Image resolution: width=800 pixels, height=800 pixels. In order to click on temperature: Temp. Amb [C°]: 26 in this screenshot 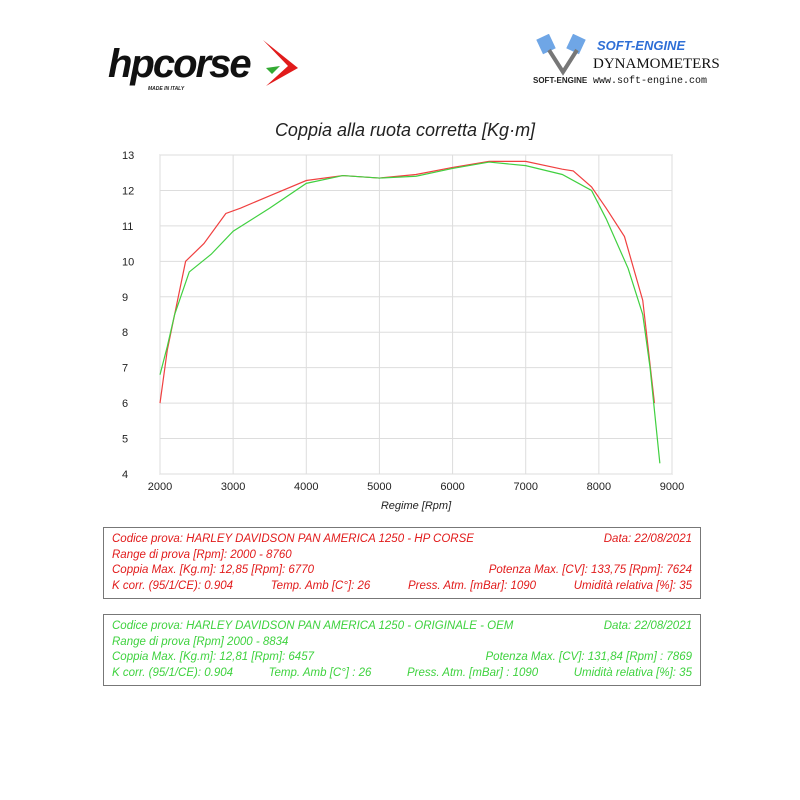, I will do `click(320, 585)`.